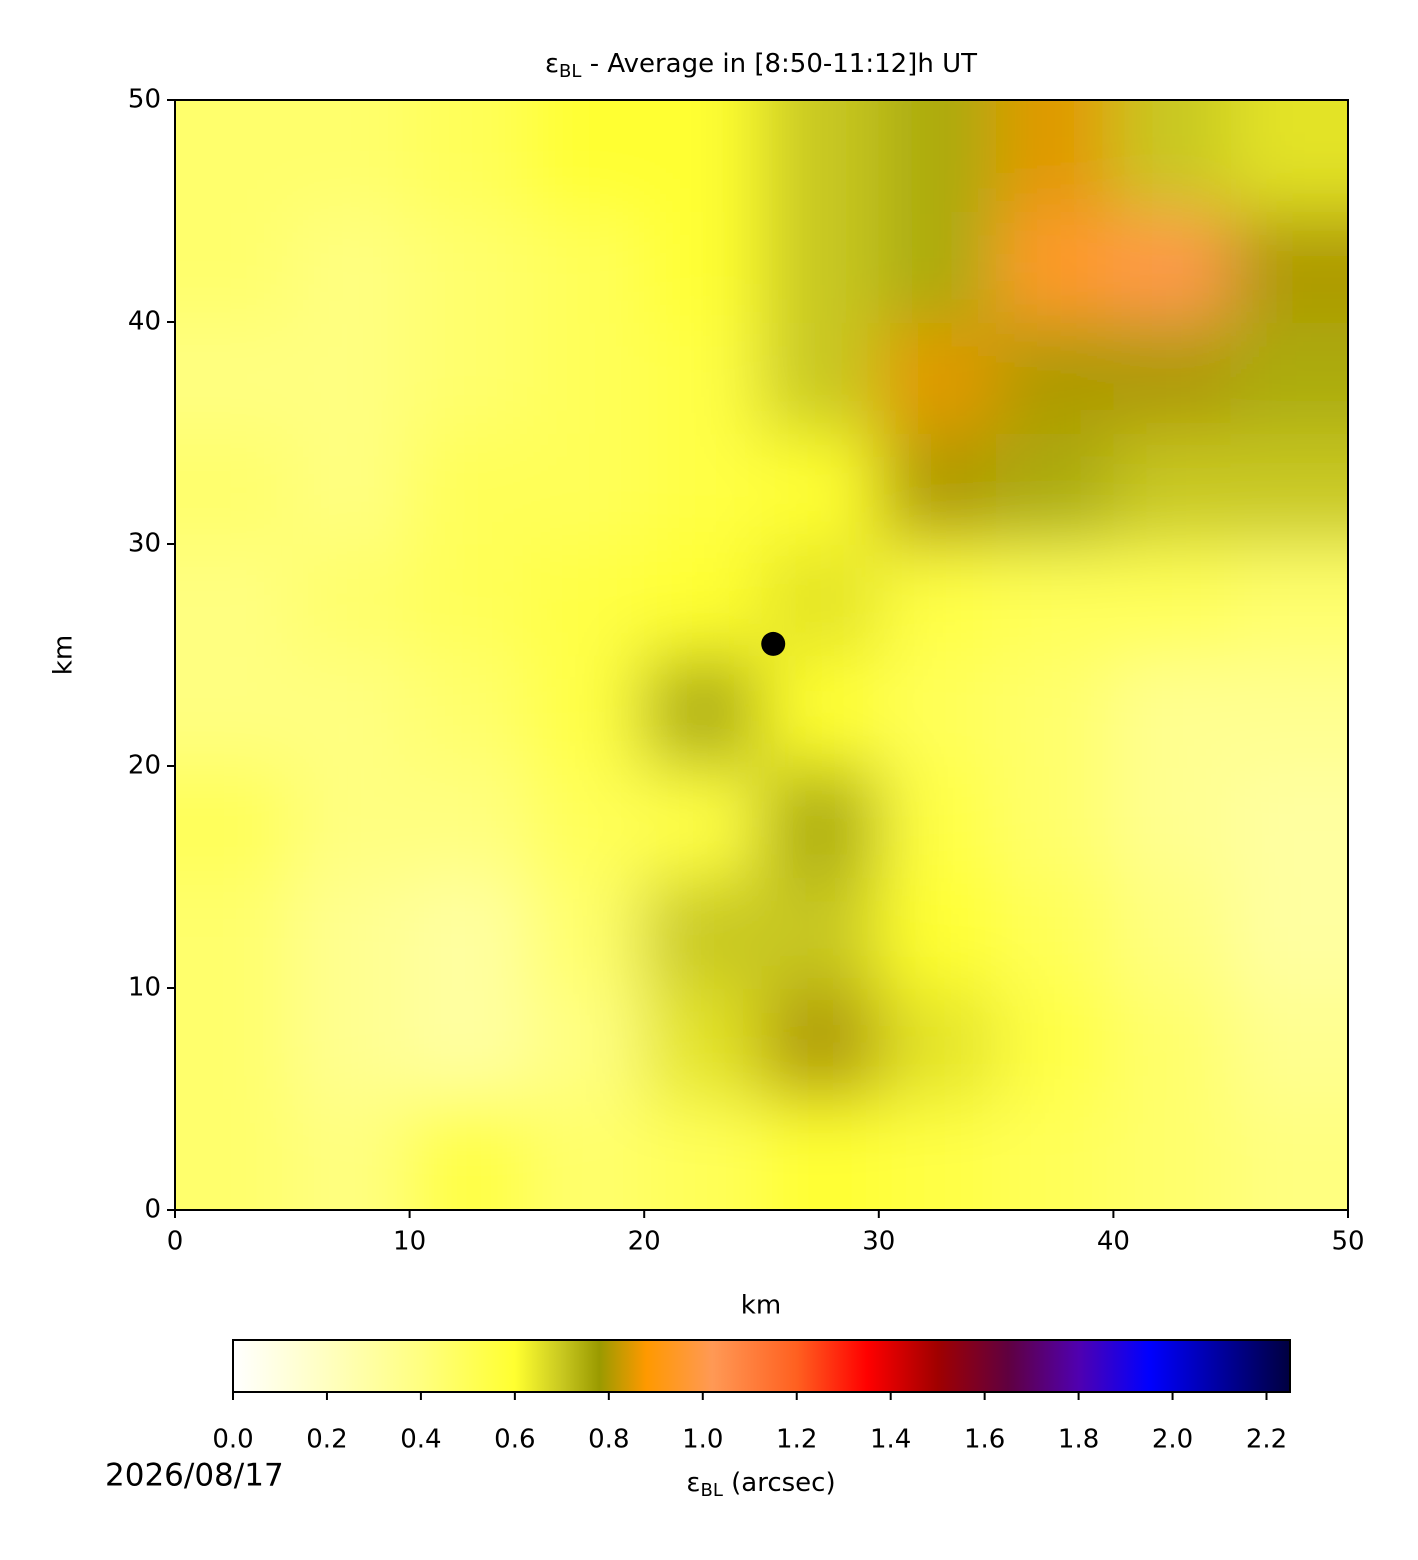 The width and height of the screenshot is (1418, 1560). I want to click on colorbar, so click(761, 1366).